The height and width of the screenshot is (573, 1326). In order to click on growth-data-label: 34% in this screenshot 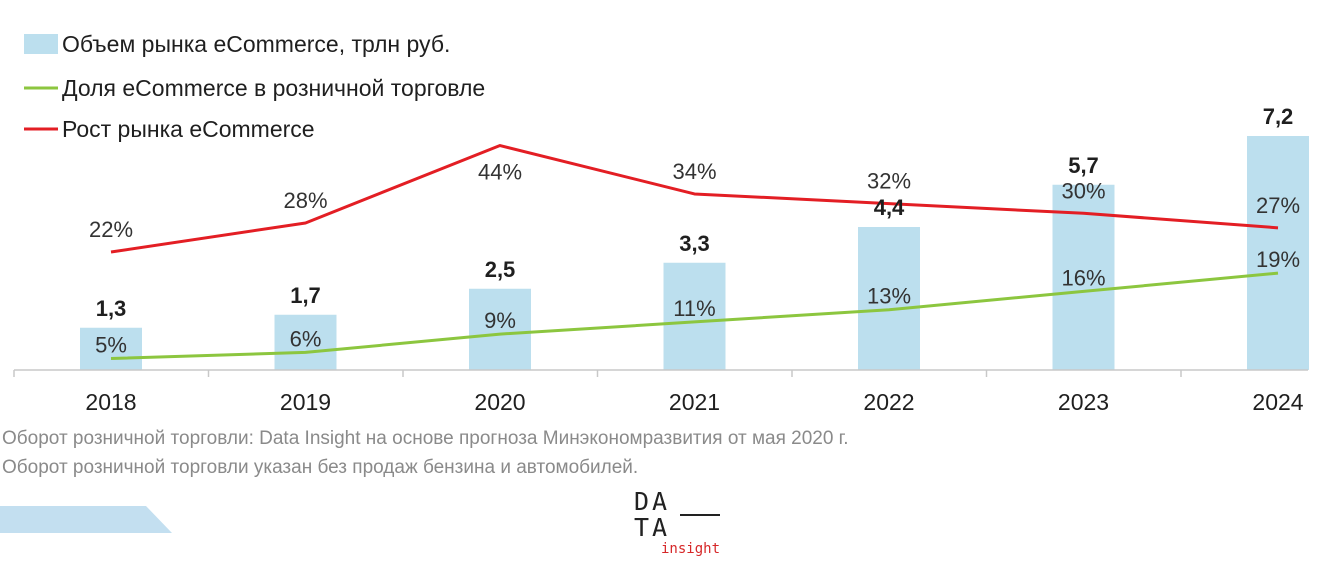, I will do `click(694, 171)`.